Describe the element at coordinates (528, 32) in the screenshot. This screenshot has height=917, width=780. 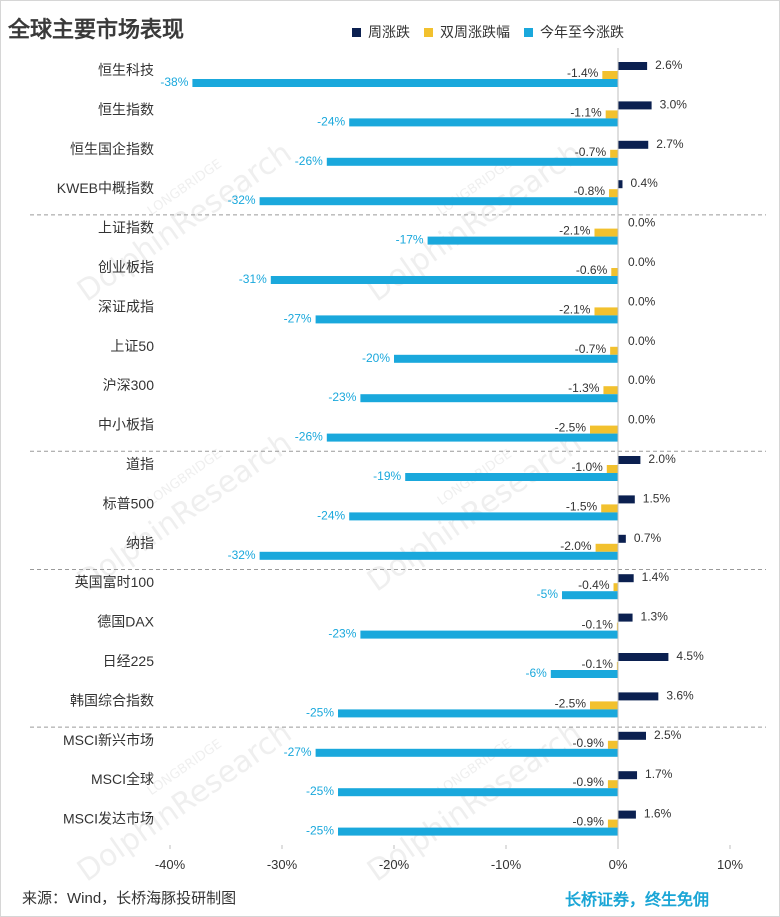
I see `legend-swatch-ytd` at that location.